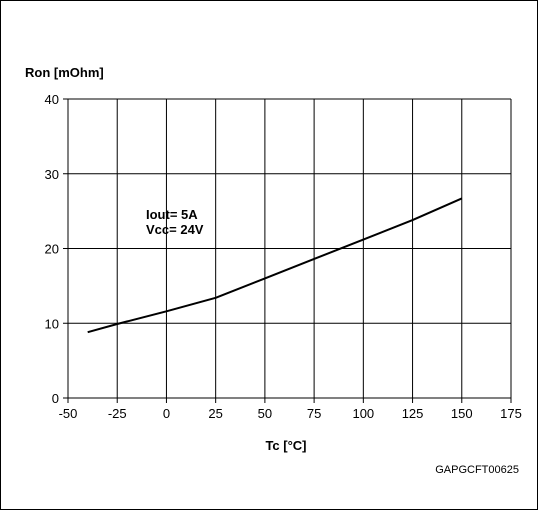  Describe the element at coordinates (363, 413) in the screenshot. I see `x-tick-label: 100` at that location.